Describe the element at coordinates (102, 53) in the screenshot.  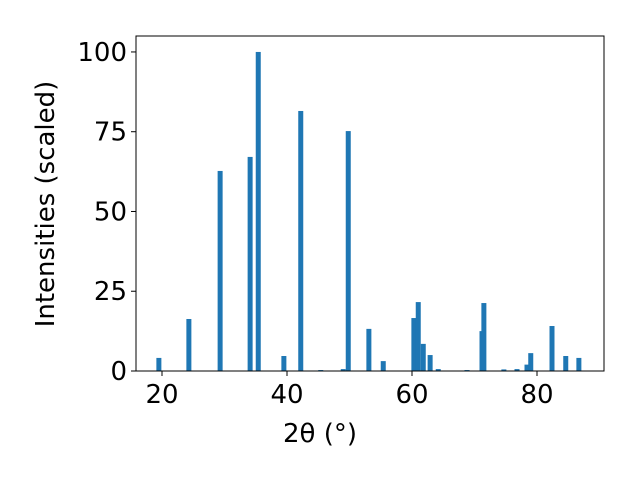
I see `y-tick-label: 100` at that location.